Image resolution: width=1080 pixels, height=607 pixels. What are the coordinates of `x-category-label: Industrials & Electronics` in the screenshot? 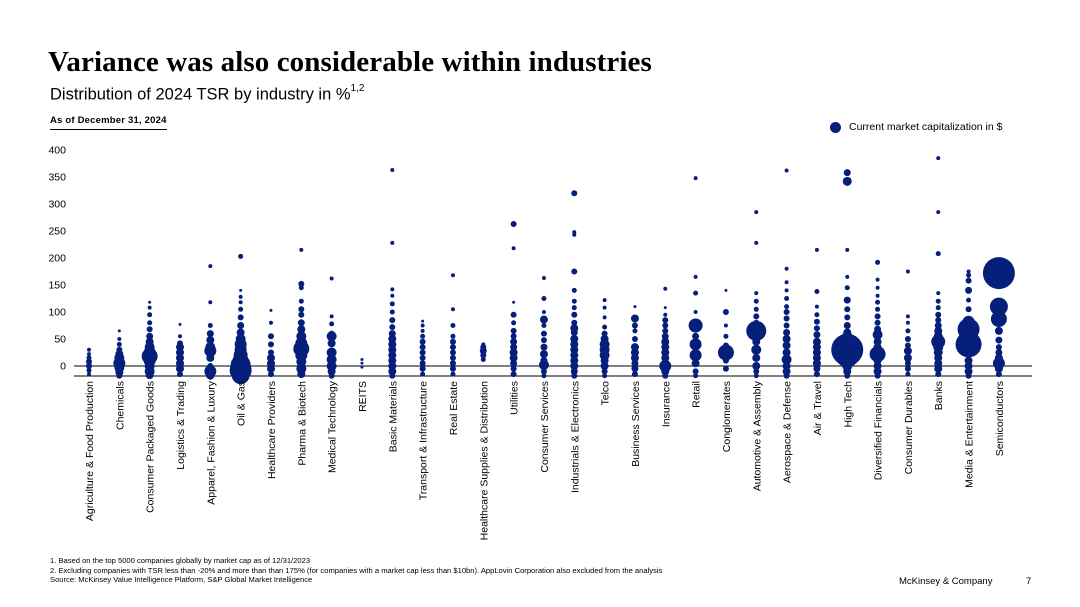 It's located at (575, 437).